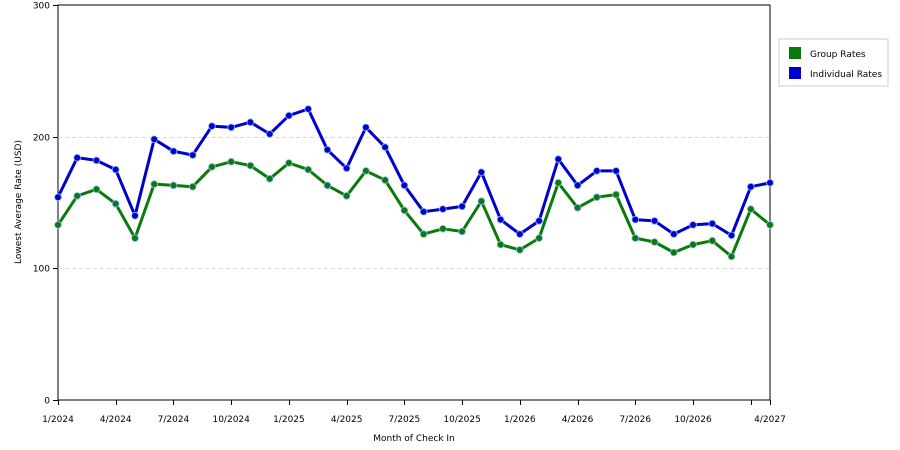  Describe the element at coordinates (693, 420) in the screenshot. I see `x-tick-label: 10/2026` at that location.